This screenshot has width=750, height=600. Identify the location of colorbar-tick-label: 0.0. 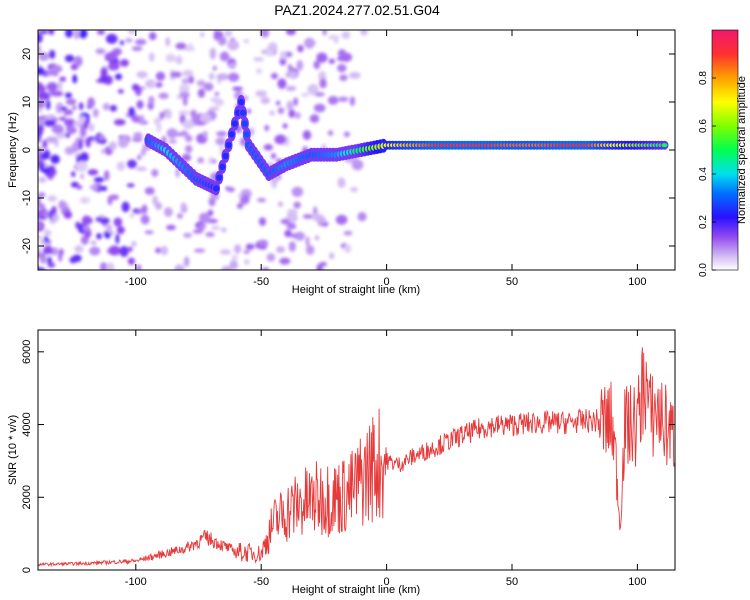
(703, 270).